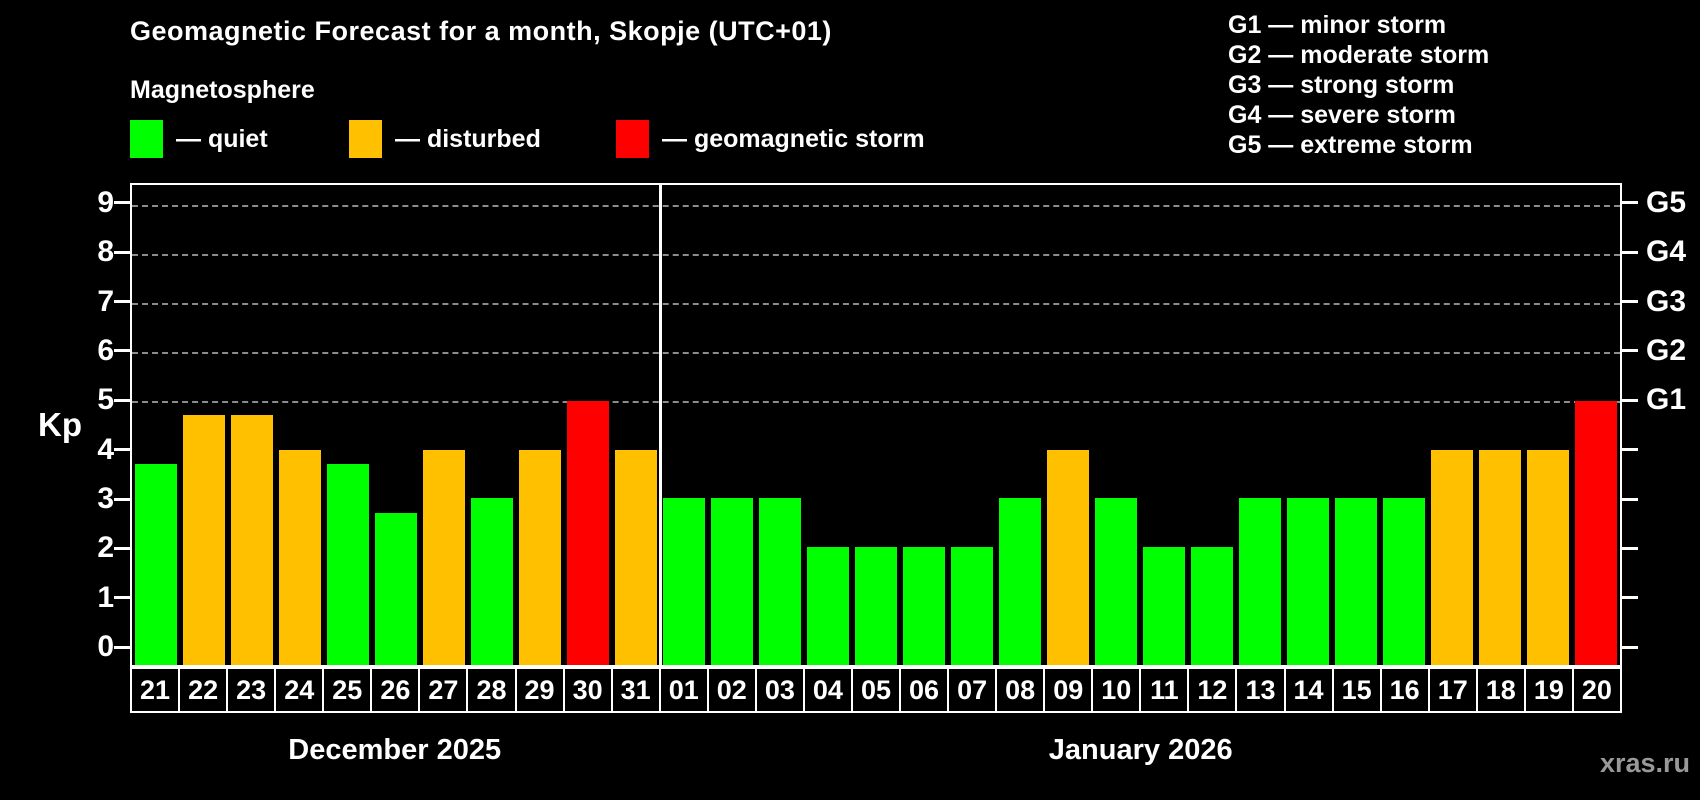 The width and height of the screenshot is (1700, 800). What do you see at coordinates (1140, 750) in the screenshot?
I see `month-label-january: January 2026` at bounding box center [1140, 750].